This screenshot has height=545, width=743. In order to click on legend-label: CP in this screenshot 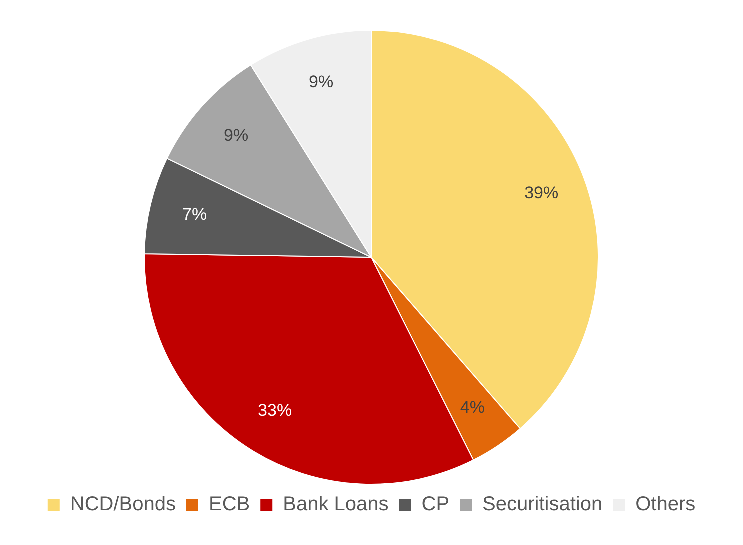, I will do `click(436, 505)`.